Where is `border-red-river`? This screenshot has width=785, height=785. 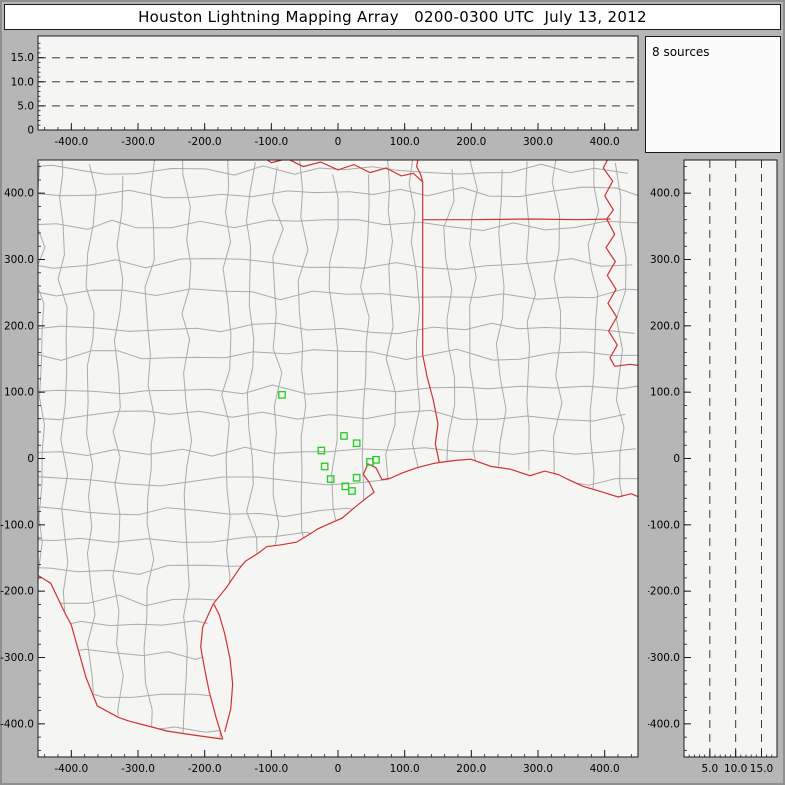 border-red-river is located at coordinates (345, 171).